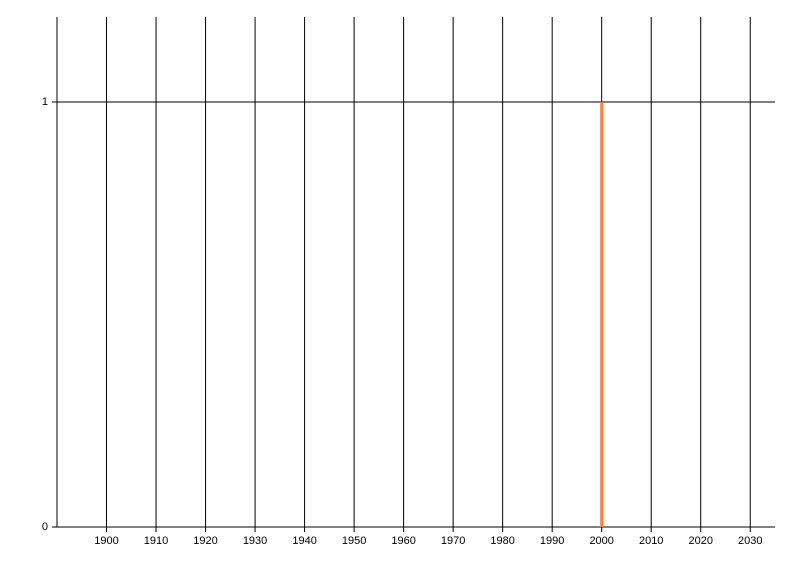 Image resolution: width=800 pixels, height=576 pixels. Describe the element at coordinates (403, 541) in the screenshot. I see `x-tick-label: 1960` at that location.